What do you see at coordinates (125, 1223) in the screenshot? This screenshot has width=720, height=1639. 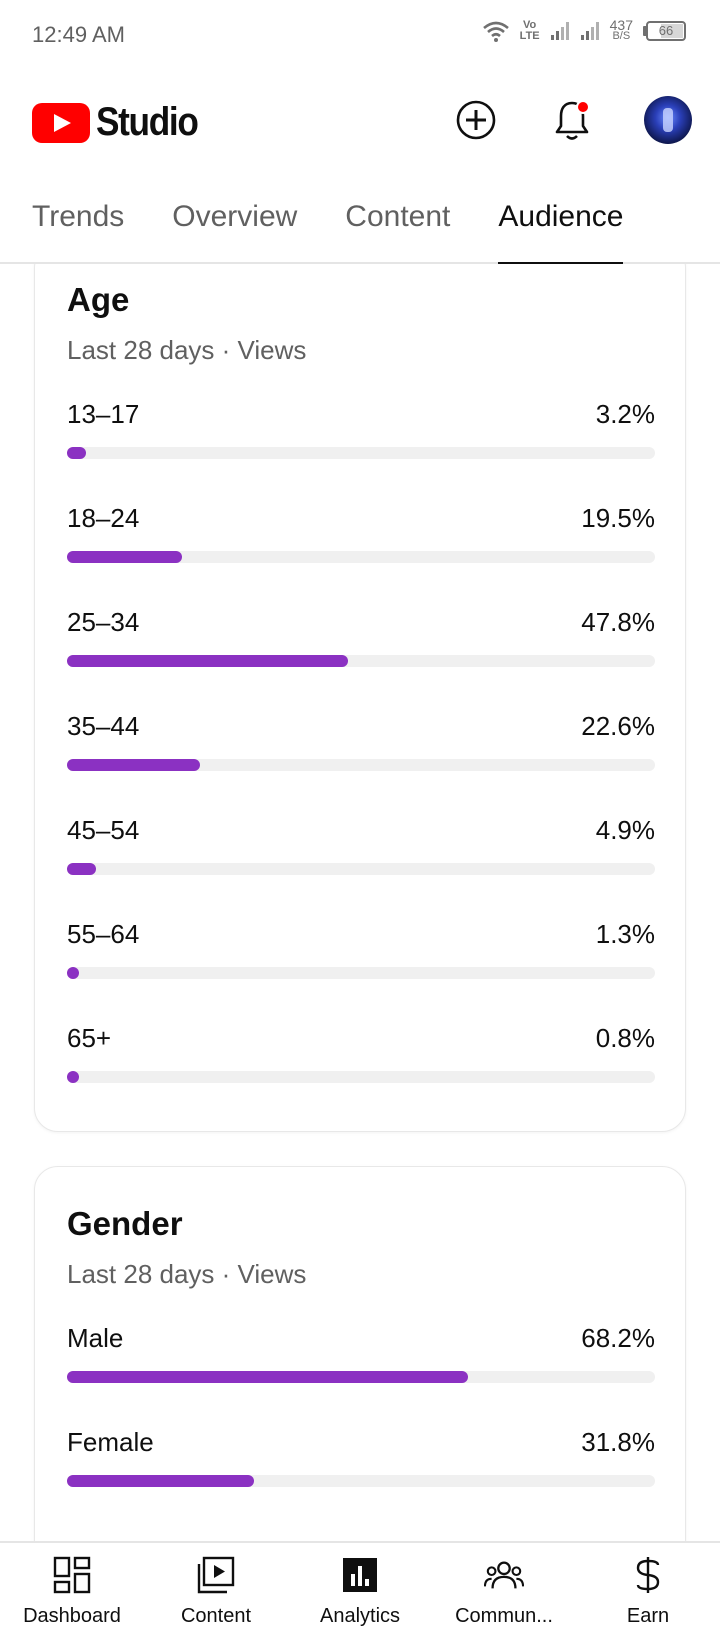 I see `gender-title: Gender` at bounding box center [125, 1223].